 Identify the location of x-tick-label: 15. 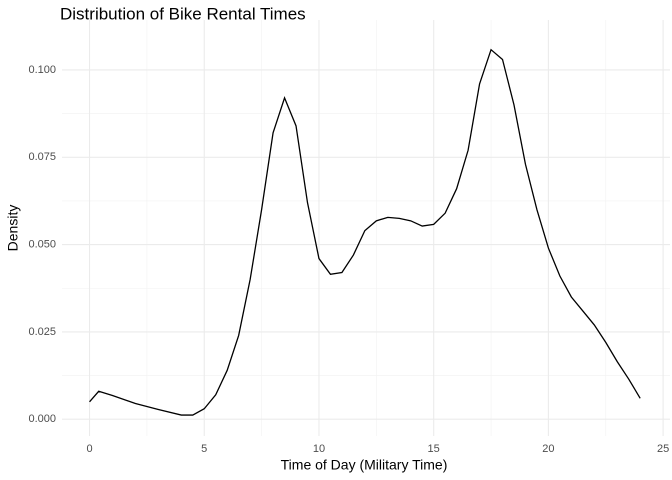
(434, 449).